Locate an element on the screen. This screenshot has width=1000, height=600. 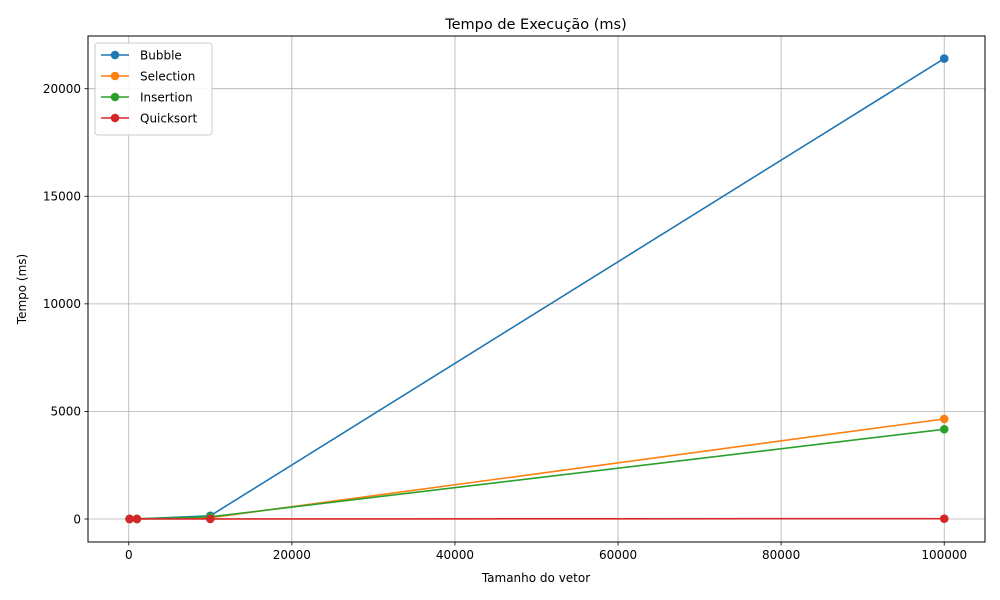
x-tick-label: 100000 is located at coordinates (944, 555).